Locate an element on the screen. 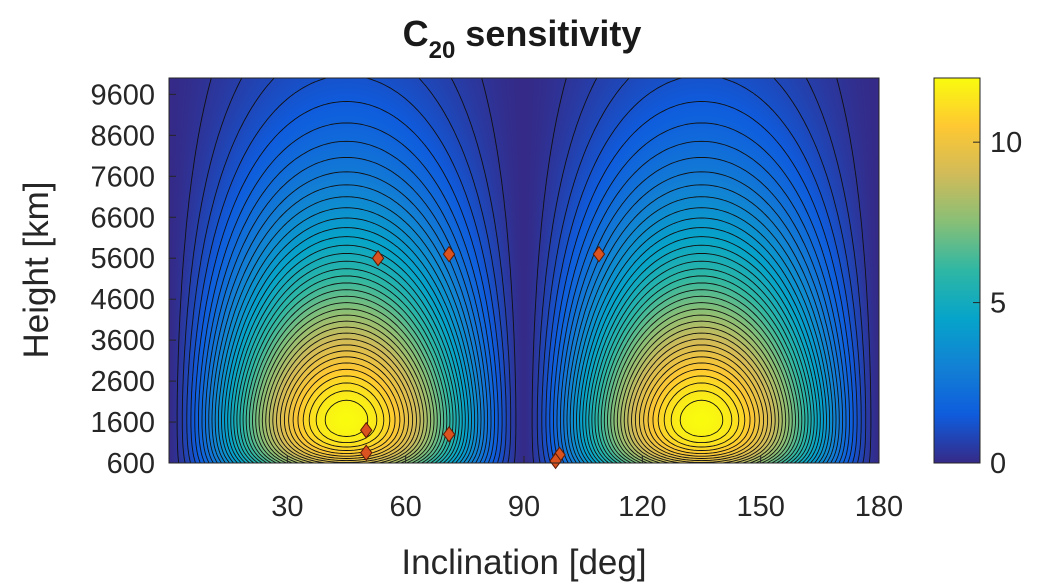 This screenshot has width=1038, height=584. colorbar-tick-label: 5 is located at coordinates (998, 304).